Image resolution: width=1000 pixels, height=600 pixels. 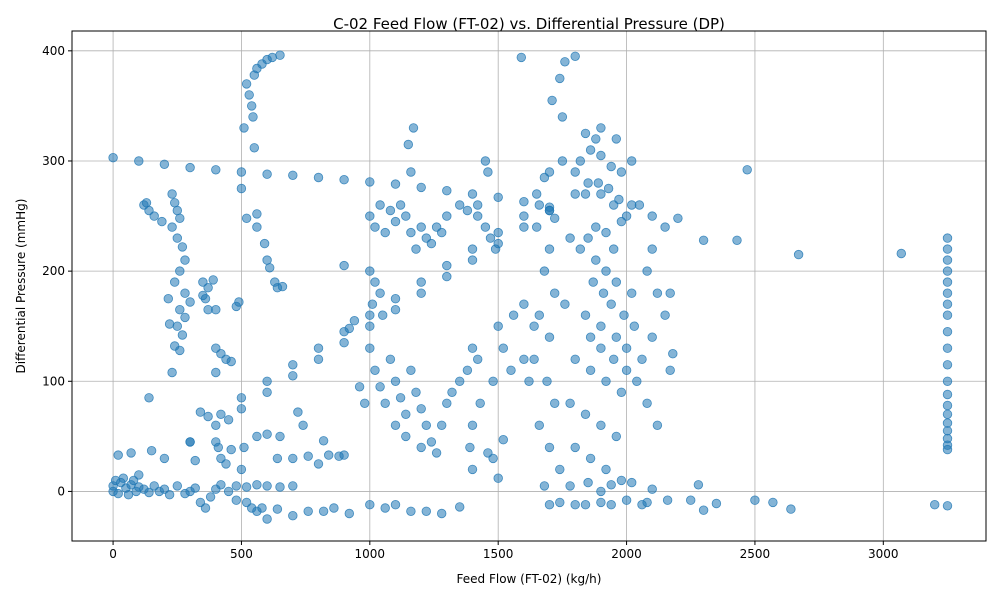 What do you see at coordinates (626, 554) in the screenshot?
I see `x-tick-label: 2000` at bounding box center [626, 554].